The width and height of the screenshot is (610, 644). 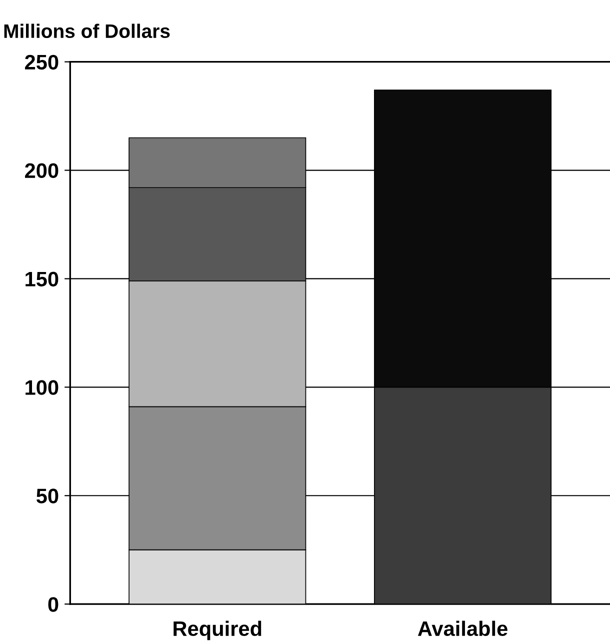 I want to click on y-tick-label: 100, so click(x=42, y=387).